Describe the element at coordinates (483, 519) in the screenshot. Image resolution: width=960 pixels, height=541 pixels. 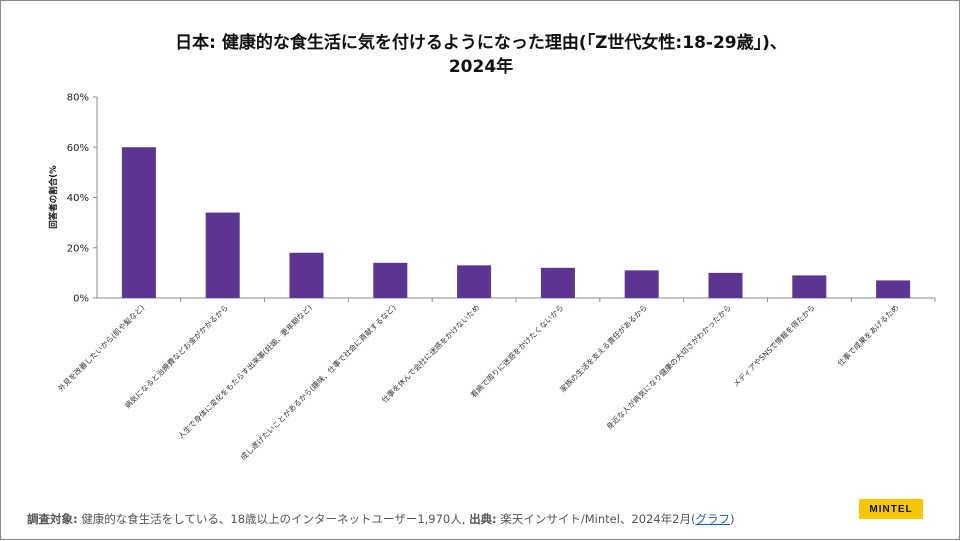
I see `source-label: 出典:` at that location.